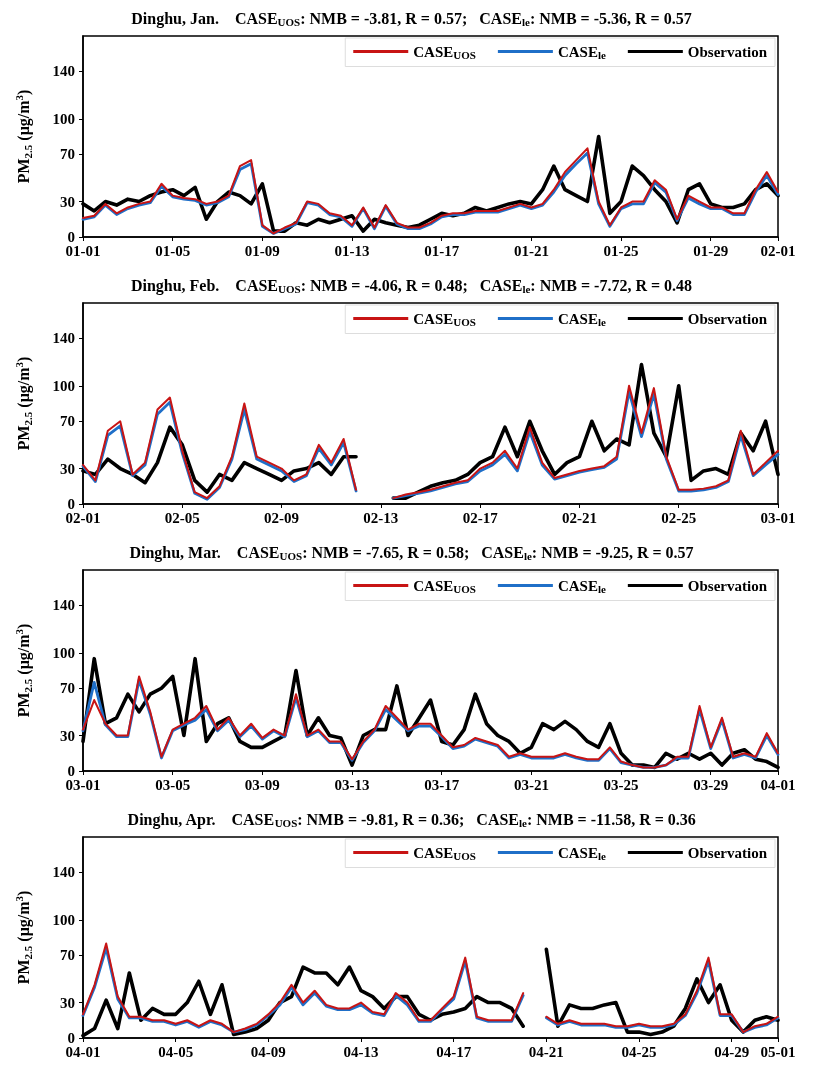 Image resolution: width=823 pixels, height=1069 pixels. Describe the element at coordinates (262, 250) in the screenshot. I see `x-tick-label: 01-09` at that location.